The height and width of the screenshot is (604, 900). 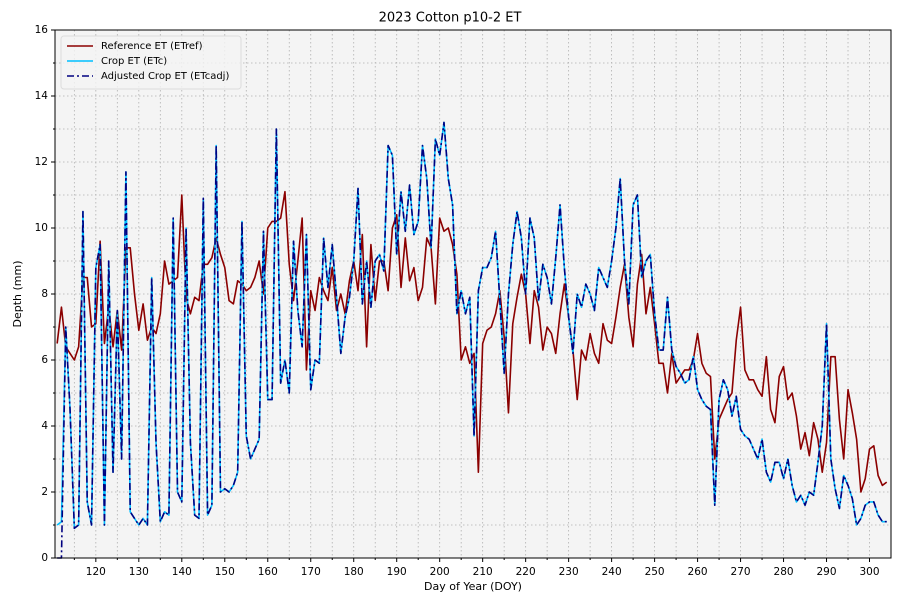 I want to click on y-tick-label: 6, so click(x=44, y=360).